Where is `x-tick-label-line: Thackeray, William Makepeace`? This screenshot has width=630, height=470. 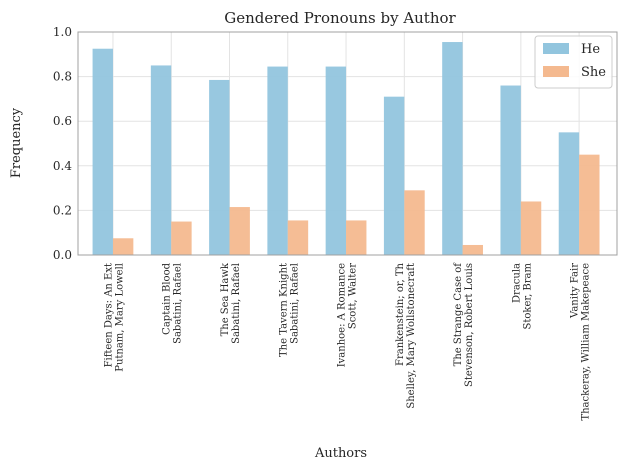 x-tick-label-line: Thackeray, William Makepeace is located at coordinates (586, 342).